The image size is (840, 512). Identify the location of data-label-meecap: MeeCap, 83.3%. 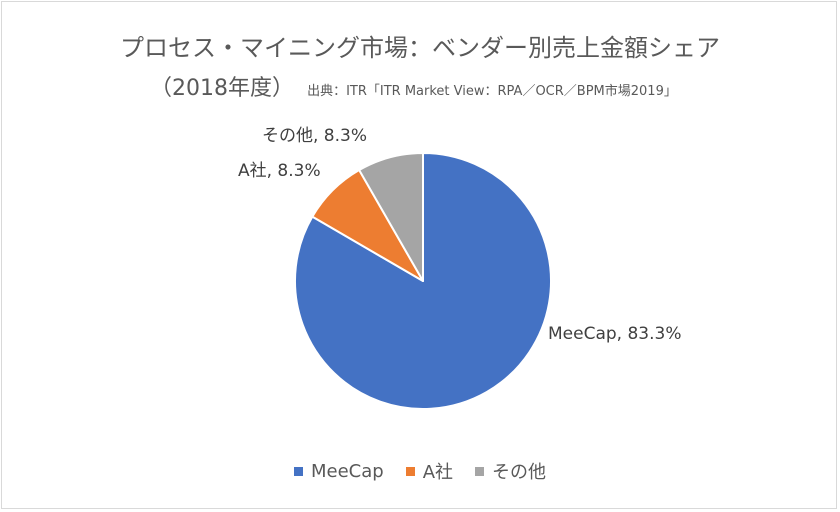
(614, 334).